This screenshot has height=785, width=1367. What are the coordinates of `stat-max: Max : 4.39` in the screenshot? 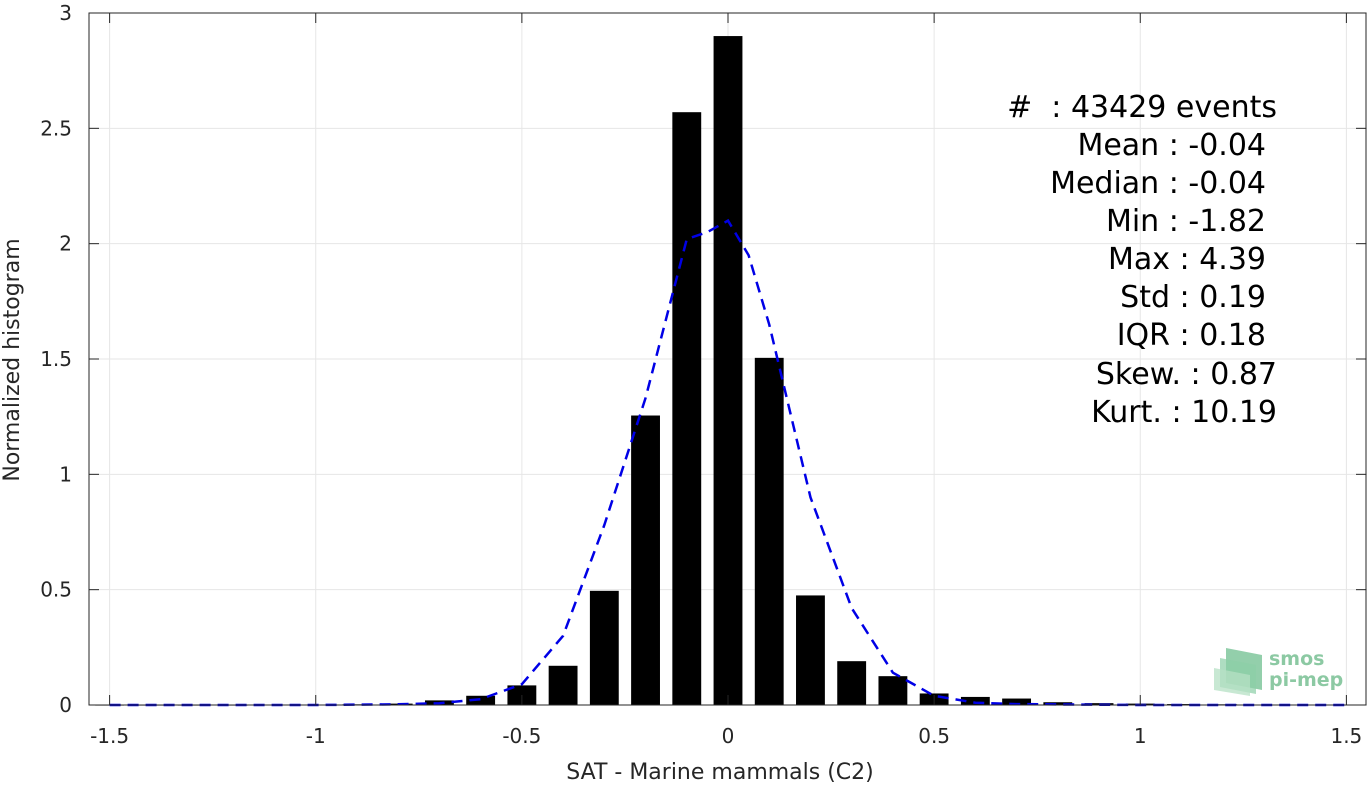 It's located at (1187, 259).